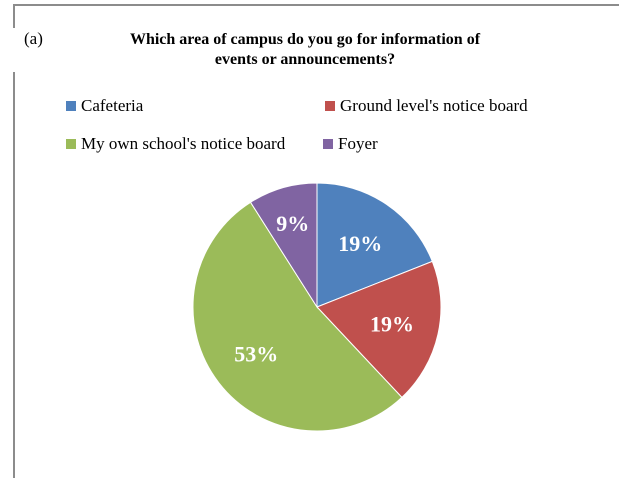 The image size is (619, 478). Describe the element at coordinates (14, 16) in the screenshot. I see `chart-frame-left-border` at that location.